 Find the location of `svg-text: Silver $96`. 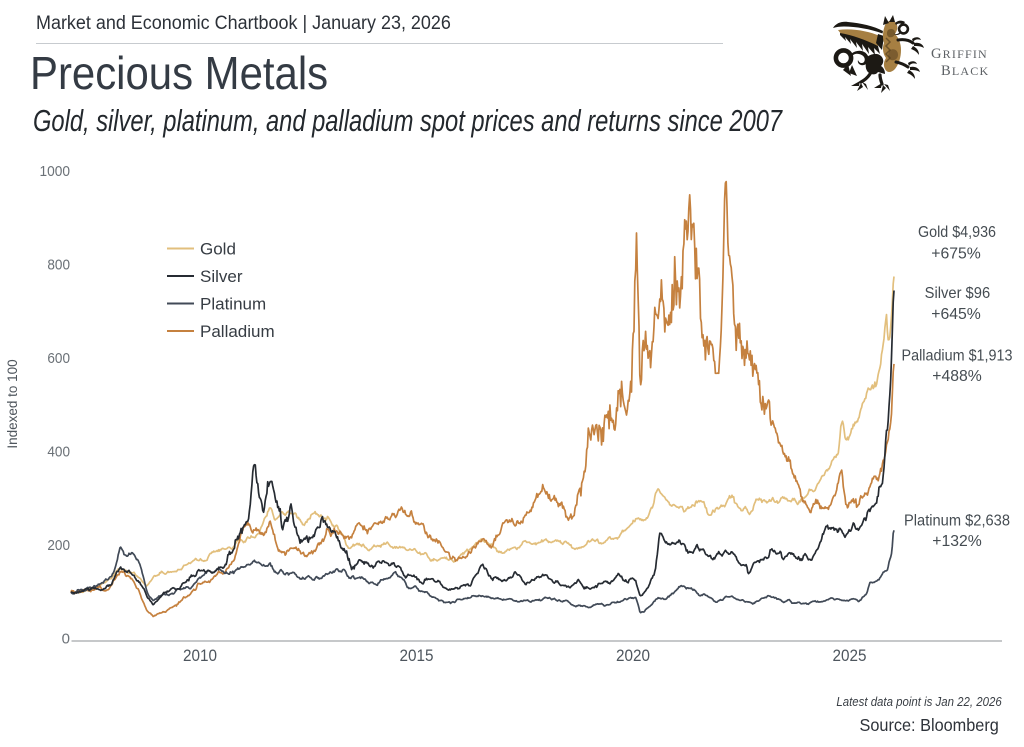

svg-text: Silver $96 is located at coordinates (958, 293).